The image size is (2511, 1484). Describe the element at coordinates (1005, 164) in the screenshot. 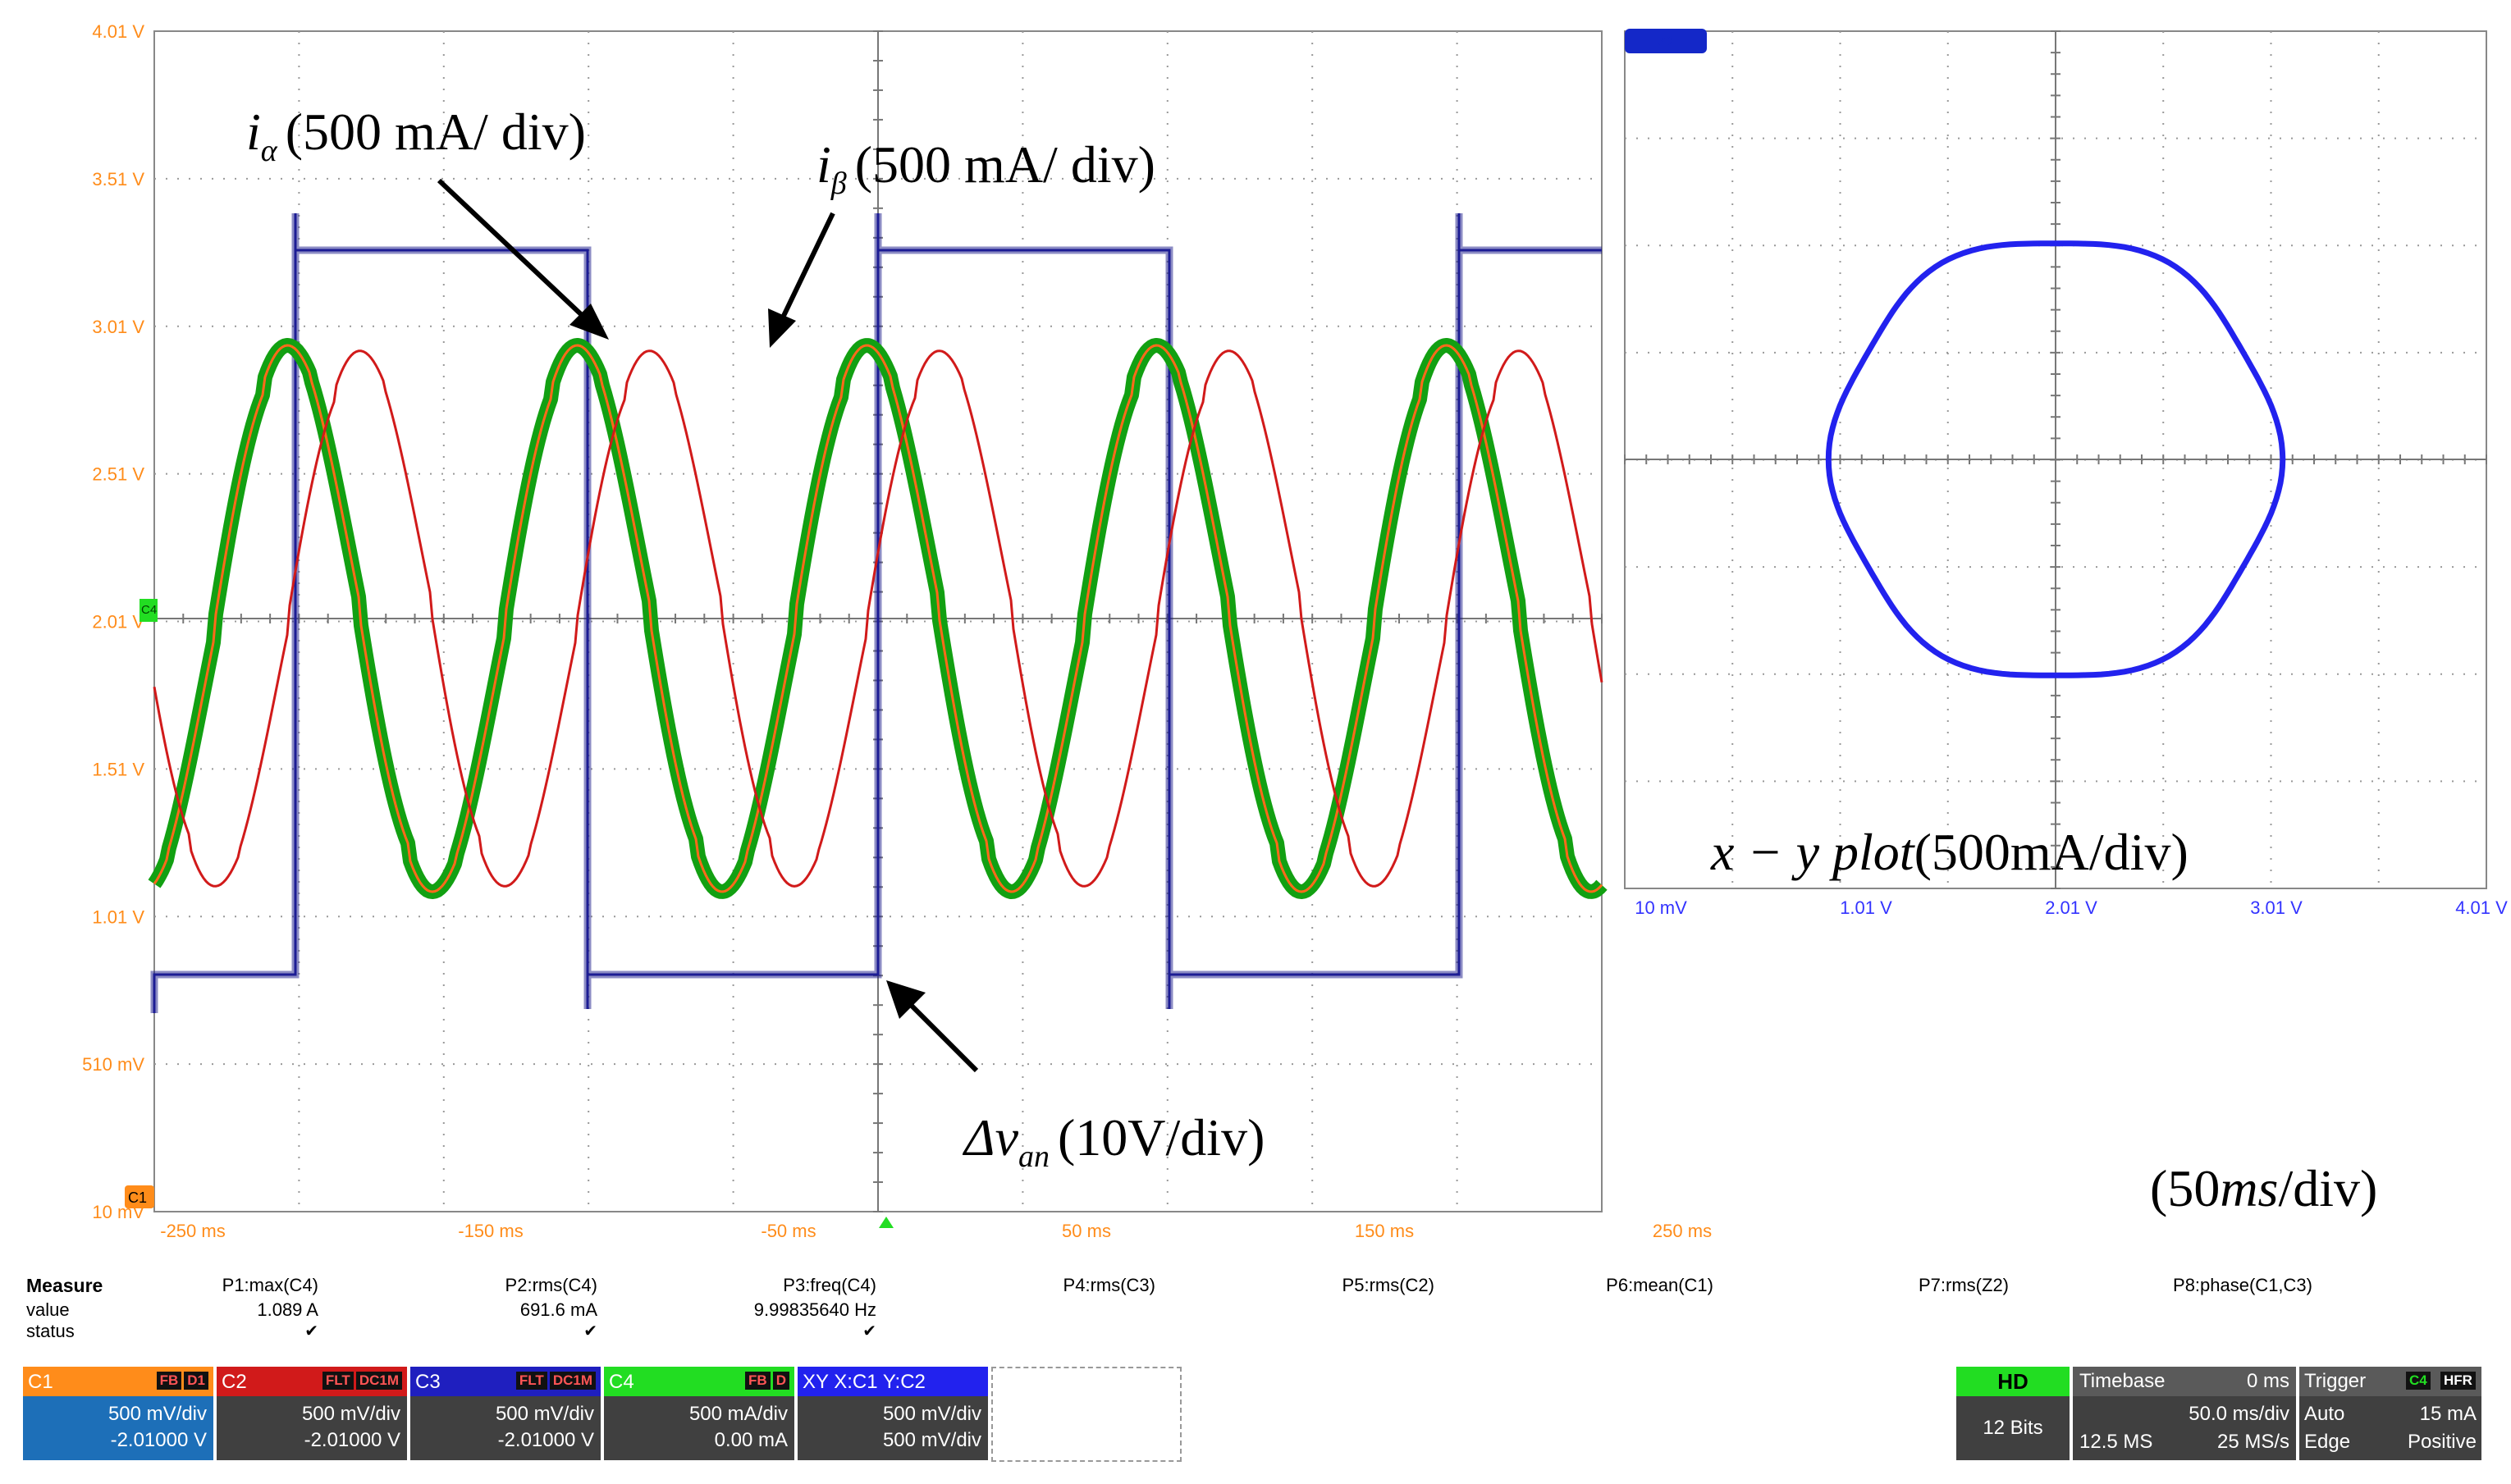

I see `ibeta-scale: (500 mA/ div)` at that location.